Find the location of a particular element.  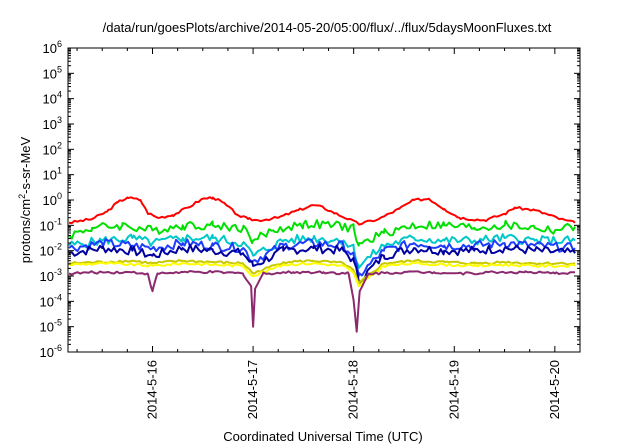

y-tick-label: 10⁻² is located at coordinates (51, 250).